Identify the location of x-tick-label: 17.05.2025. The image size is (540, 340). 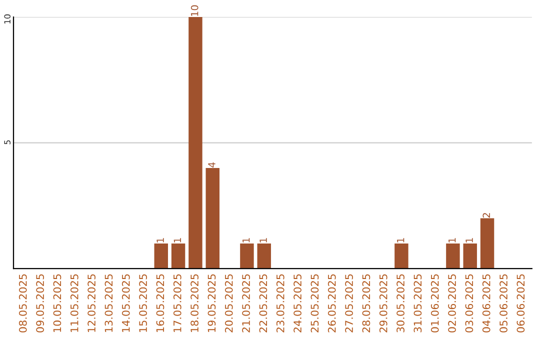
(177, 303).